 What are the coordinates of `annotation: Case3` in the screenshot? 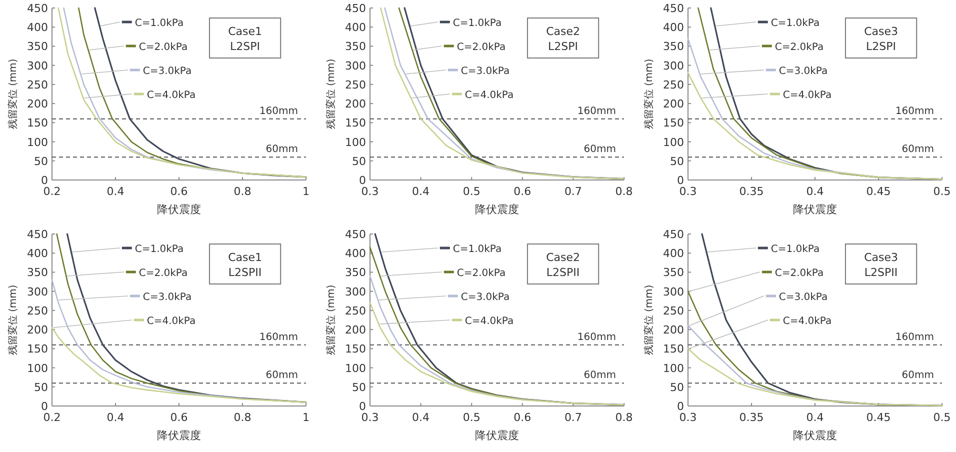 It's located at (881, 31).